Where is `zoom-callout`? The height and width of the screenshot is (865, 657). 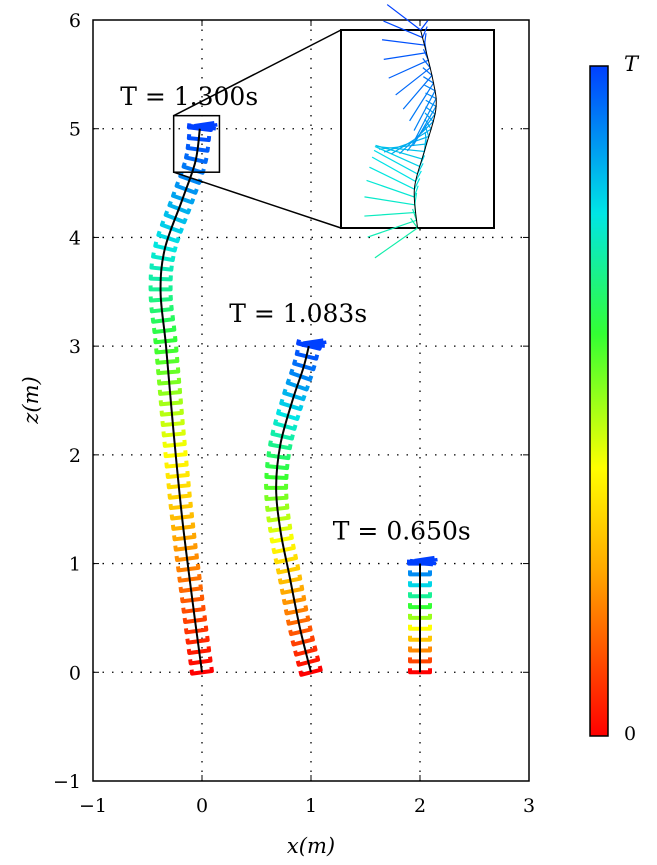 zoom-callout is located at coordinates (257, 129).